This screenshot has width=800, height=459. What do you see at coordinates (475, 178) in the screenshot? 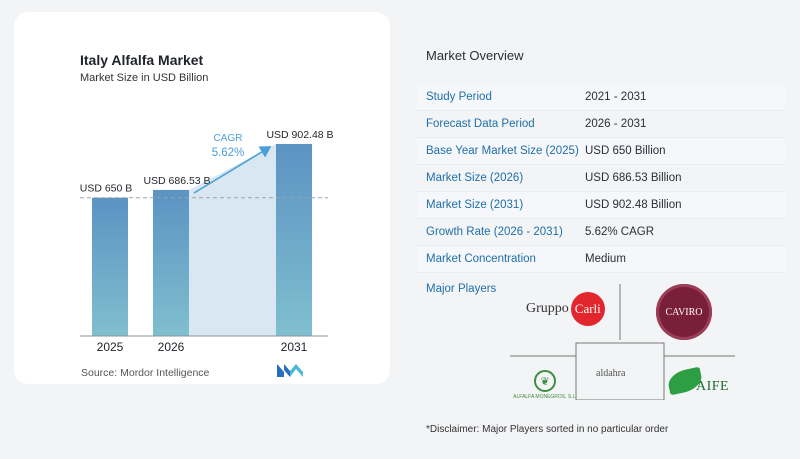
I see `row-label: Market Size (2026)` at bounding box center [475, 178].